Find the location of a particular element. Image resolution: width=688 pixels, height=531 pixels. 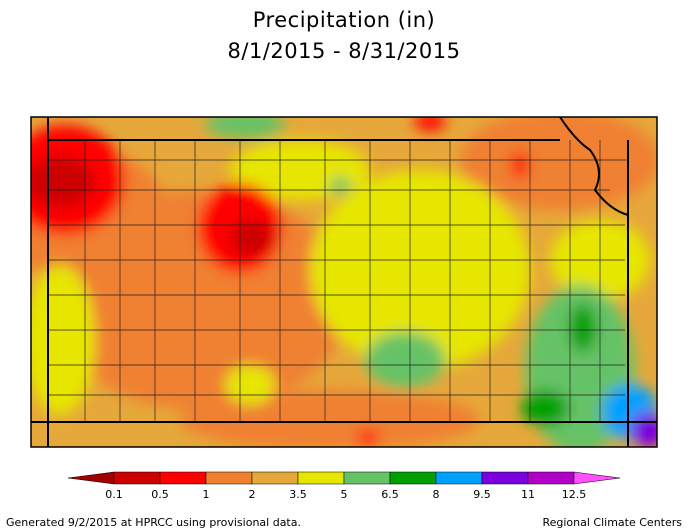

legend-tick-label: 8 is located at coordinates (436, 494).